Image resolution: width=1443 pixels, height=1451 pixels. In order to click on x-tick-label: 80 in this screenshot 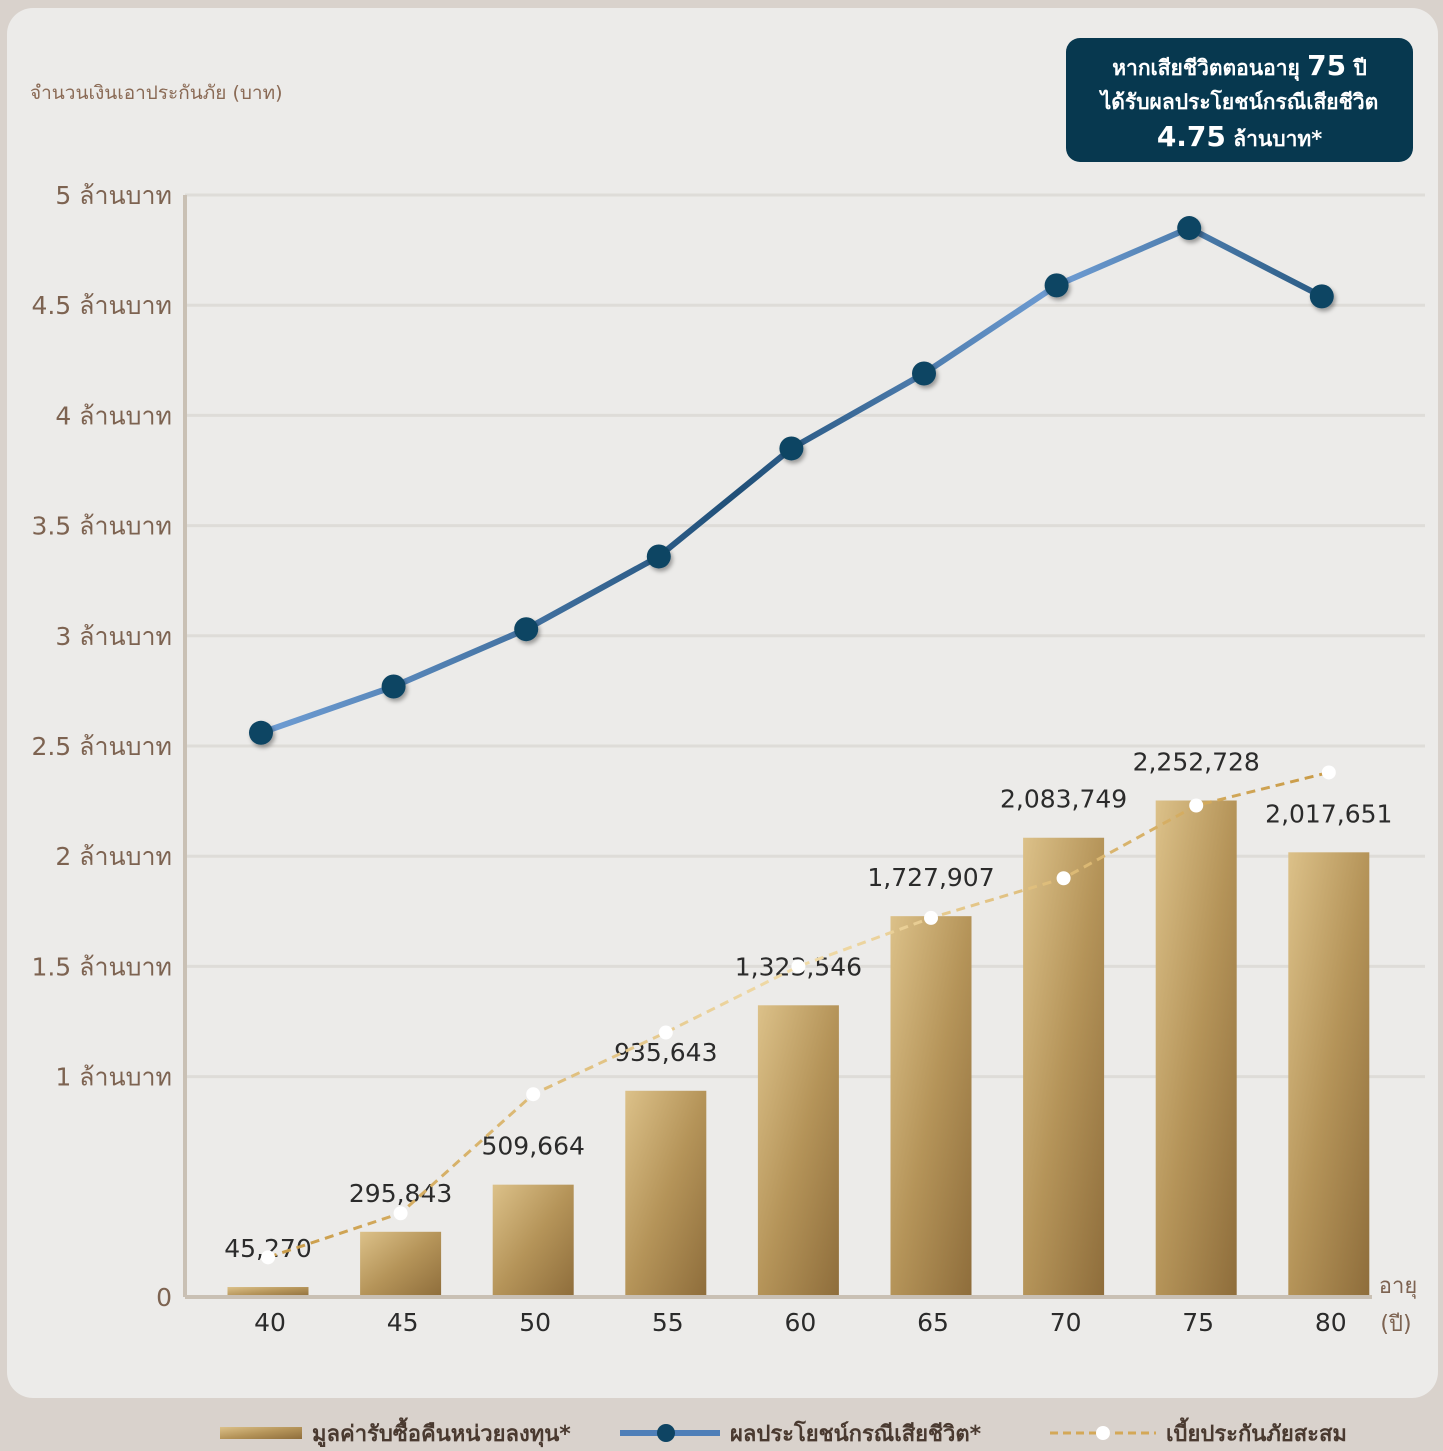, I will do `click(1331, 1322)`.